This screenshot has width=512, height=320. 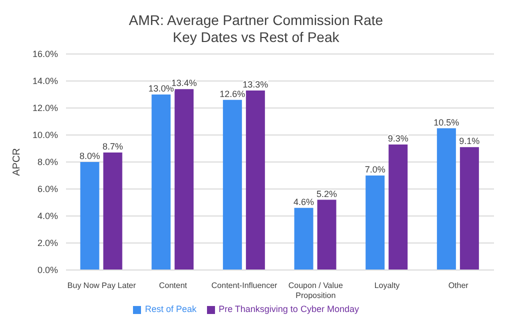 I want to click on data-label: 12.6%, so click(x=233, y=93).